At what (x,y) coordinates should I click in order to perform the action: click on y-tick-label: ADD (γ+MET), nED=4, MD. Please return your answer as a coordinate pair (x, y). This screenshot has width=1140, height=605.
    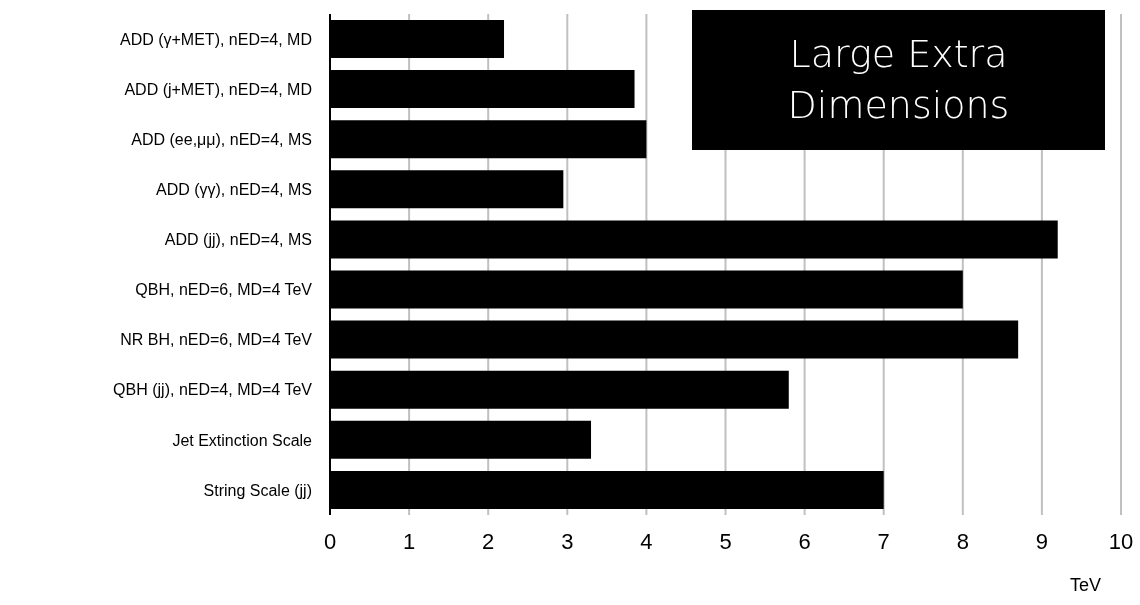
    Looking at the image, I should click on (215, 39).